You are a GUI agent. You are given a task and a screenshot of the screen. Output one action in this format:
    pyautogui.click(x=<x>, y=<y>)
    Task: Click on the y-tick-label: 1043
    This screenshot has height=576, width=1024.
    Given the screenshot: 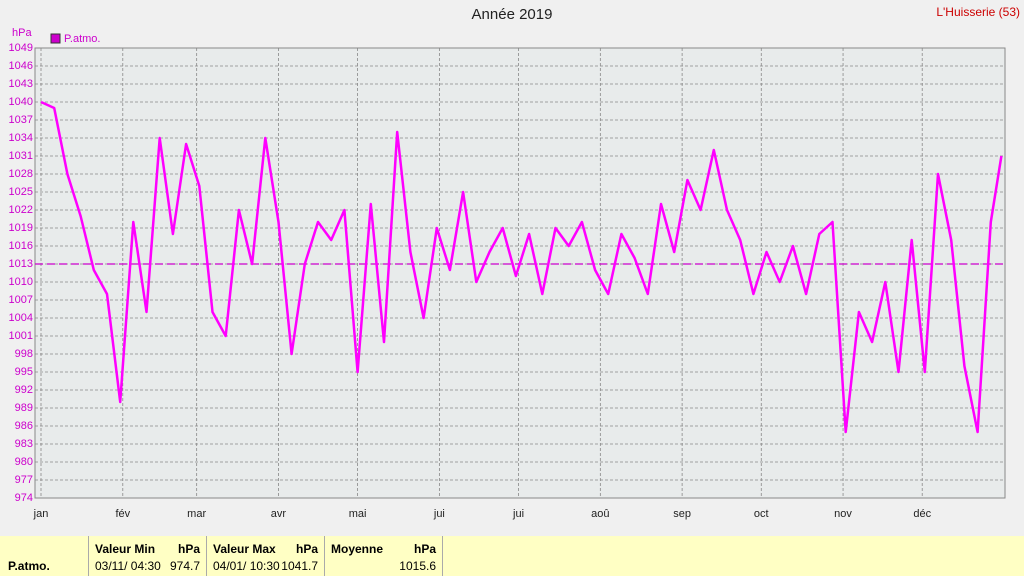 What is the action you would take?
    pyautogui.click(x=21, y=84)
    